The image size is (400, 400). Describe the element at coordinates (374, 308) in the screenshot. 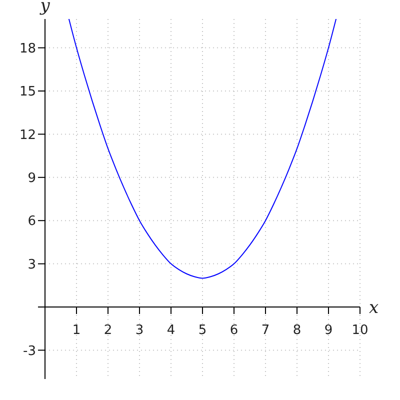

I see `x-axis-title: x` at that location.